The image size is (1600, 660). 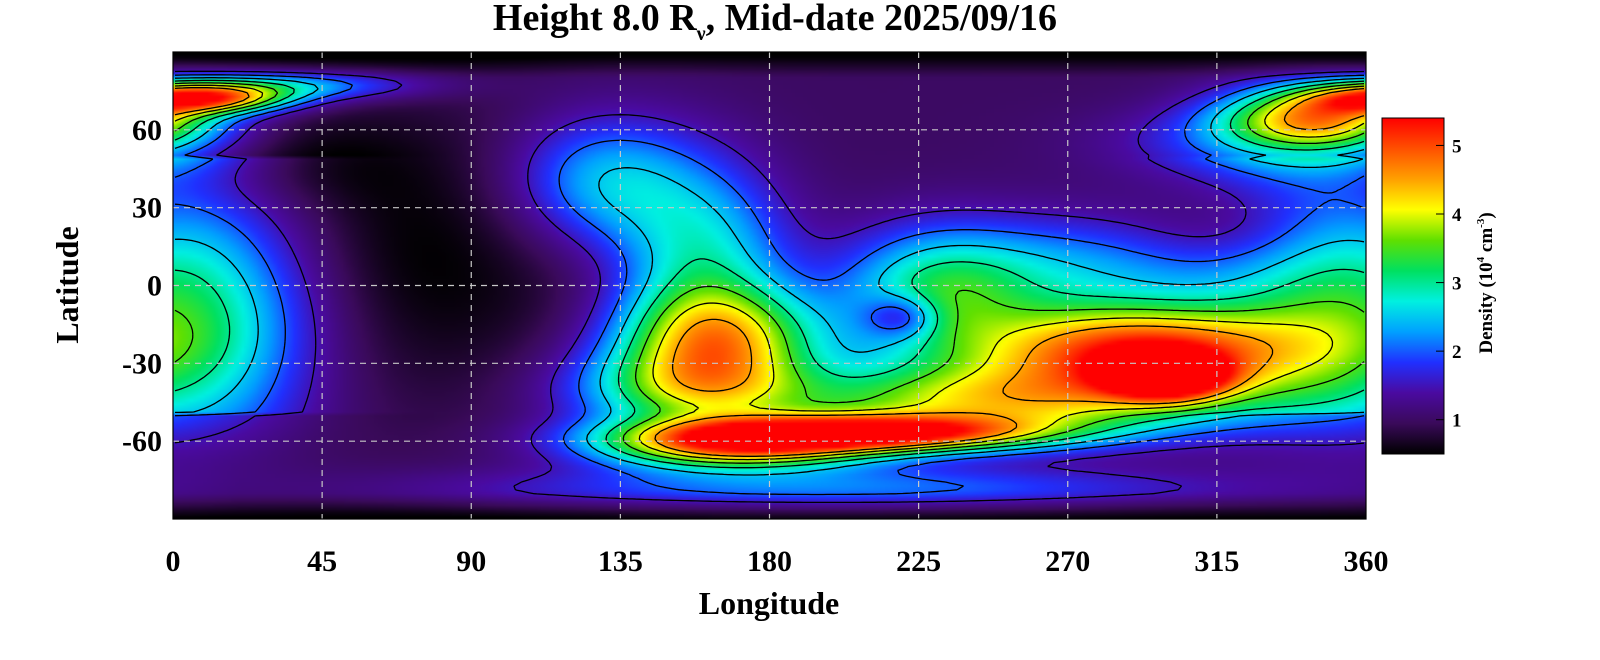 I want to click on x-tick-label: 90, so click(x=471, y=561).